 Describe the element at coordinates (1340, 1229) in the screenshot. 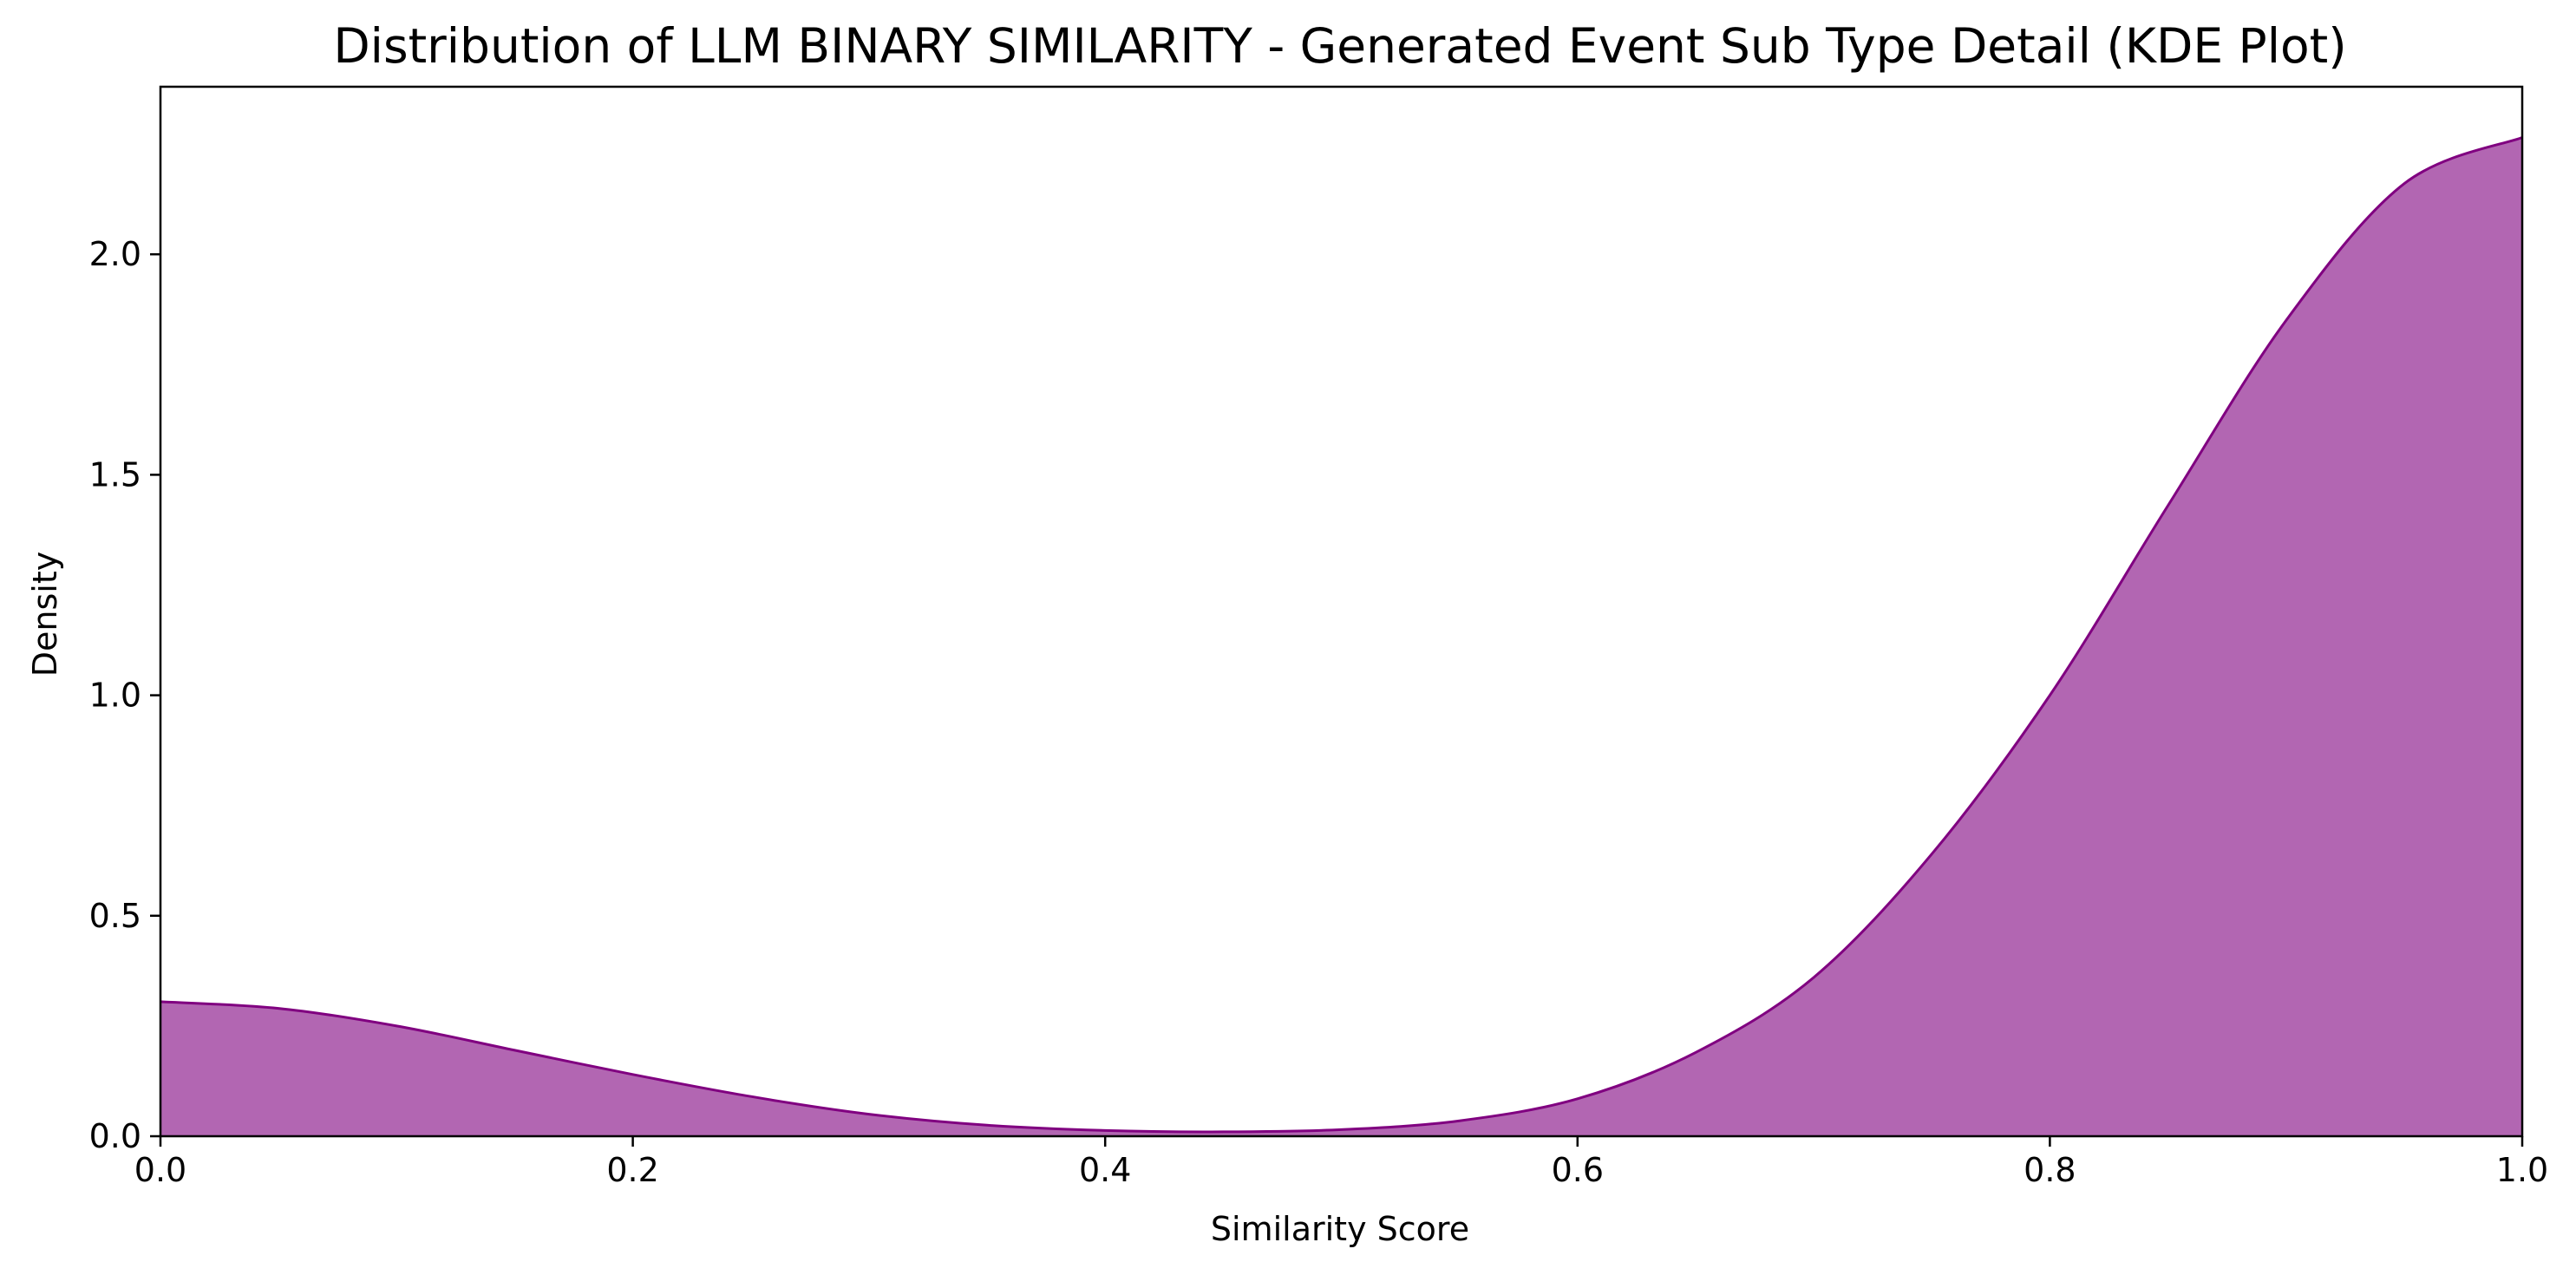

I see `x-axis-label: Similarity Score` at that location.